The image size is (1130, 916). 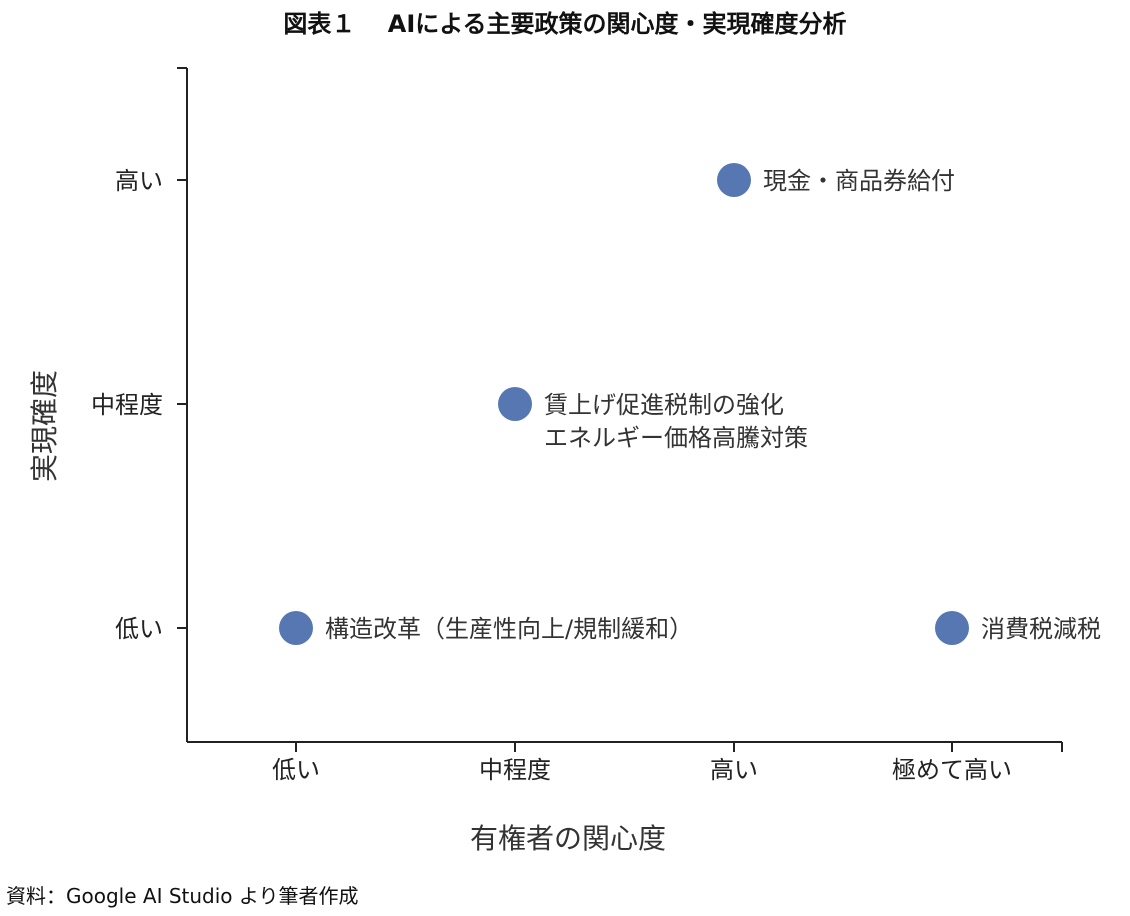 I want to click on x-axis-title: 有権者の関心度, so click(x=568, y=838).